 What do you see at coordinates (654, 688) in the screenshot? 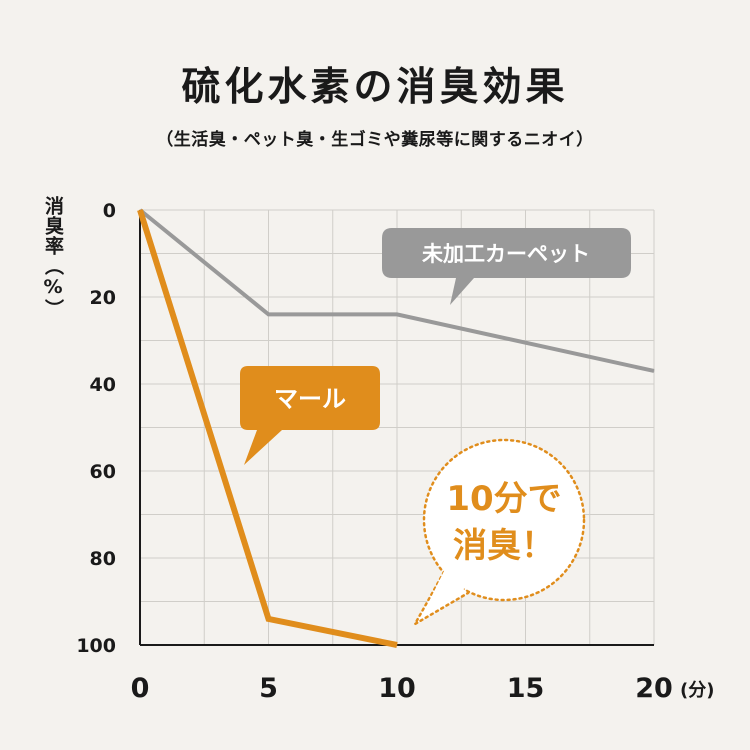
I see `x-tick-label: 20` at bounding box center [654, 688].